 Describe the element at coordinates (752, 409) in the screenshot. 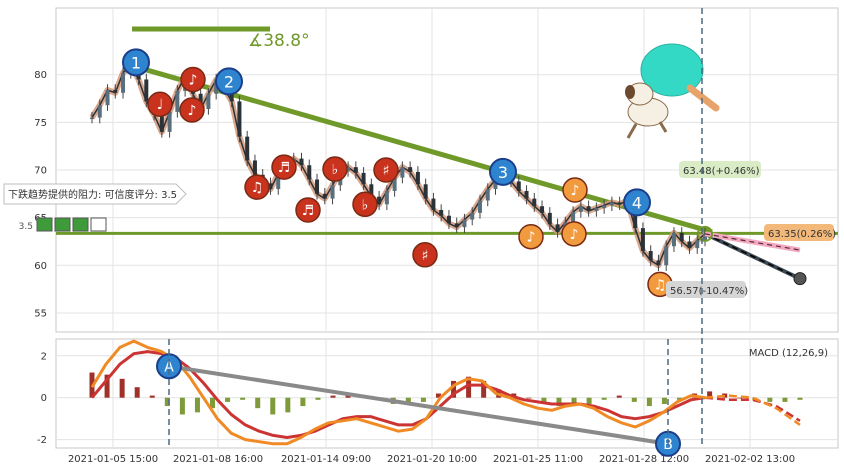

I see `dea-projection` at that location.